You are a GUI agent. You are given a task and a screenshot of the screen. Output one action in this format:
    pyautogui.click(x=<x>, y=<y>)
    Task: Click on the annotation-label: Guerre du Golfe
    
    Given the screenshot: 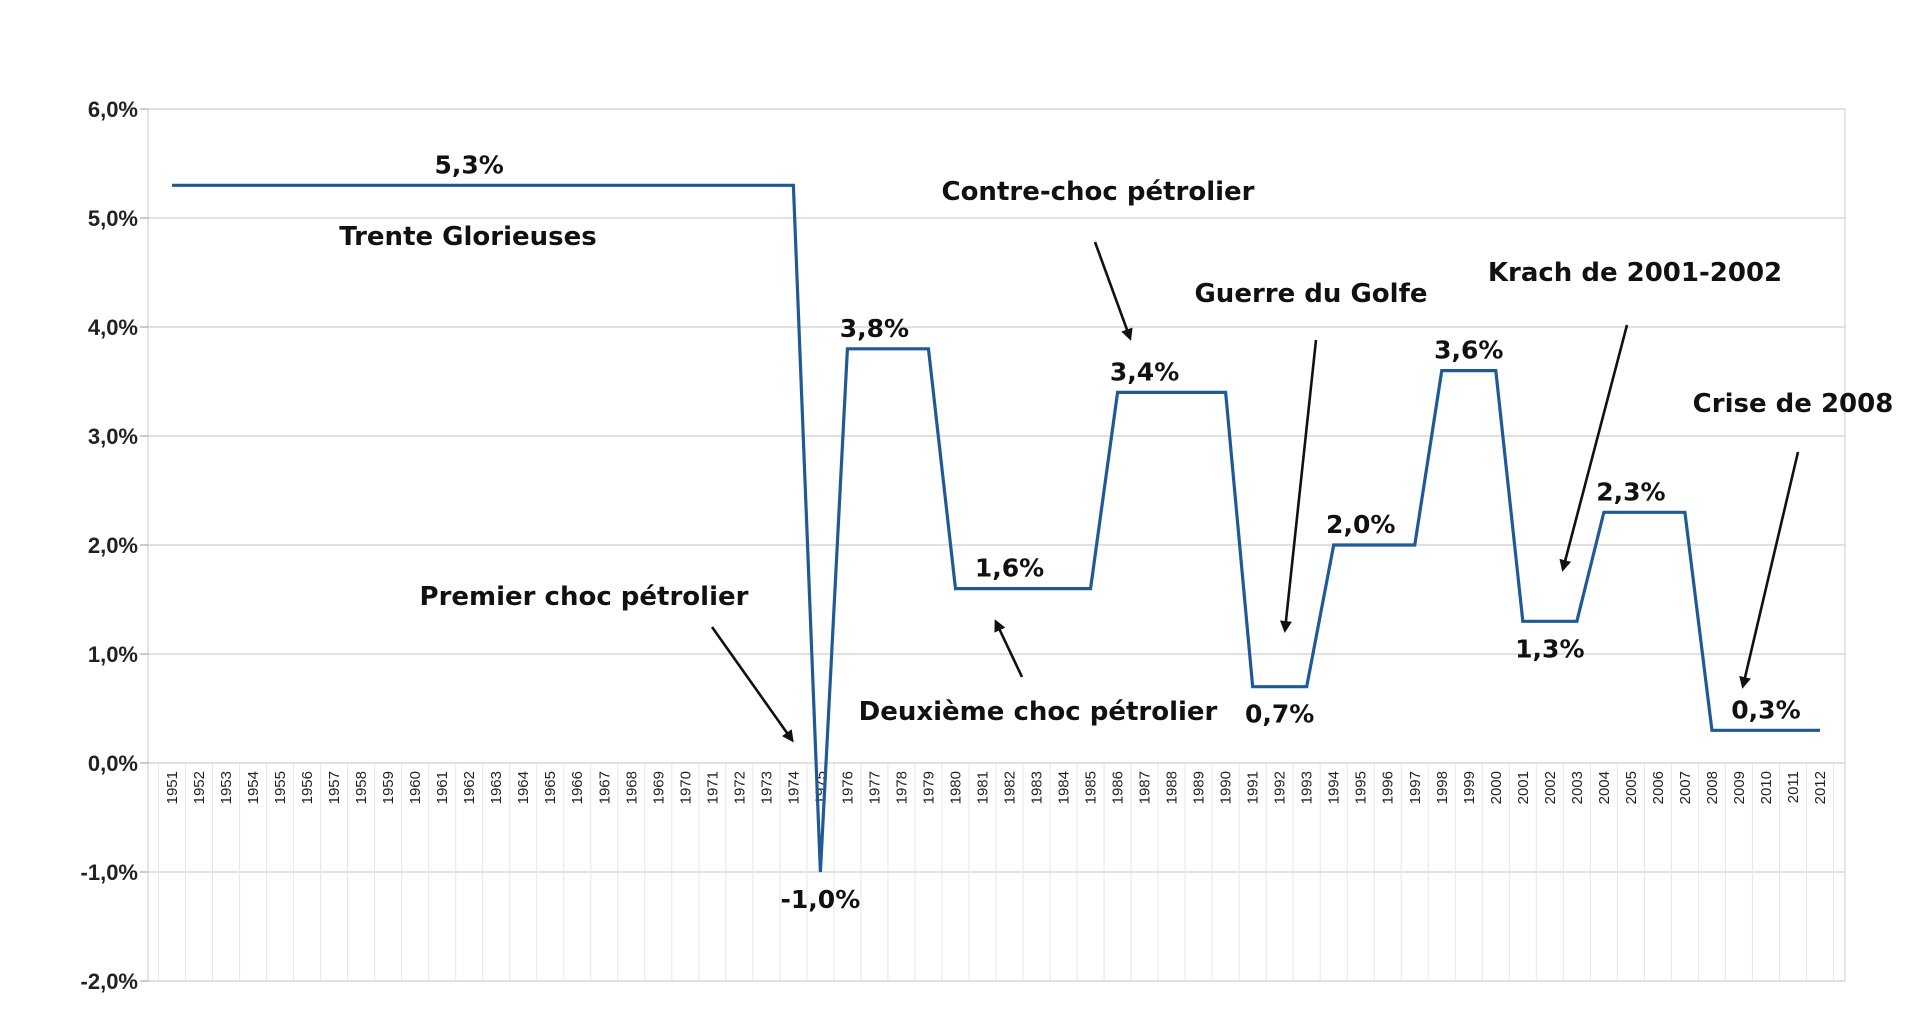 What is the action you would take?
    pyautogui.click(x=1310, y=294)
    